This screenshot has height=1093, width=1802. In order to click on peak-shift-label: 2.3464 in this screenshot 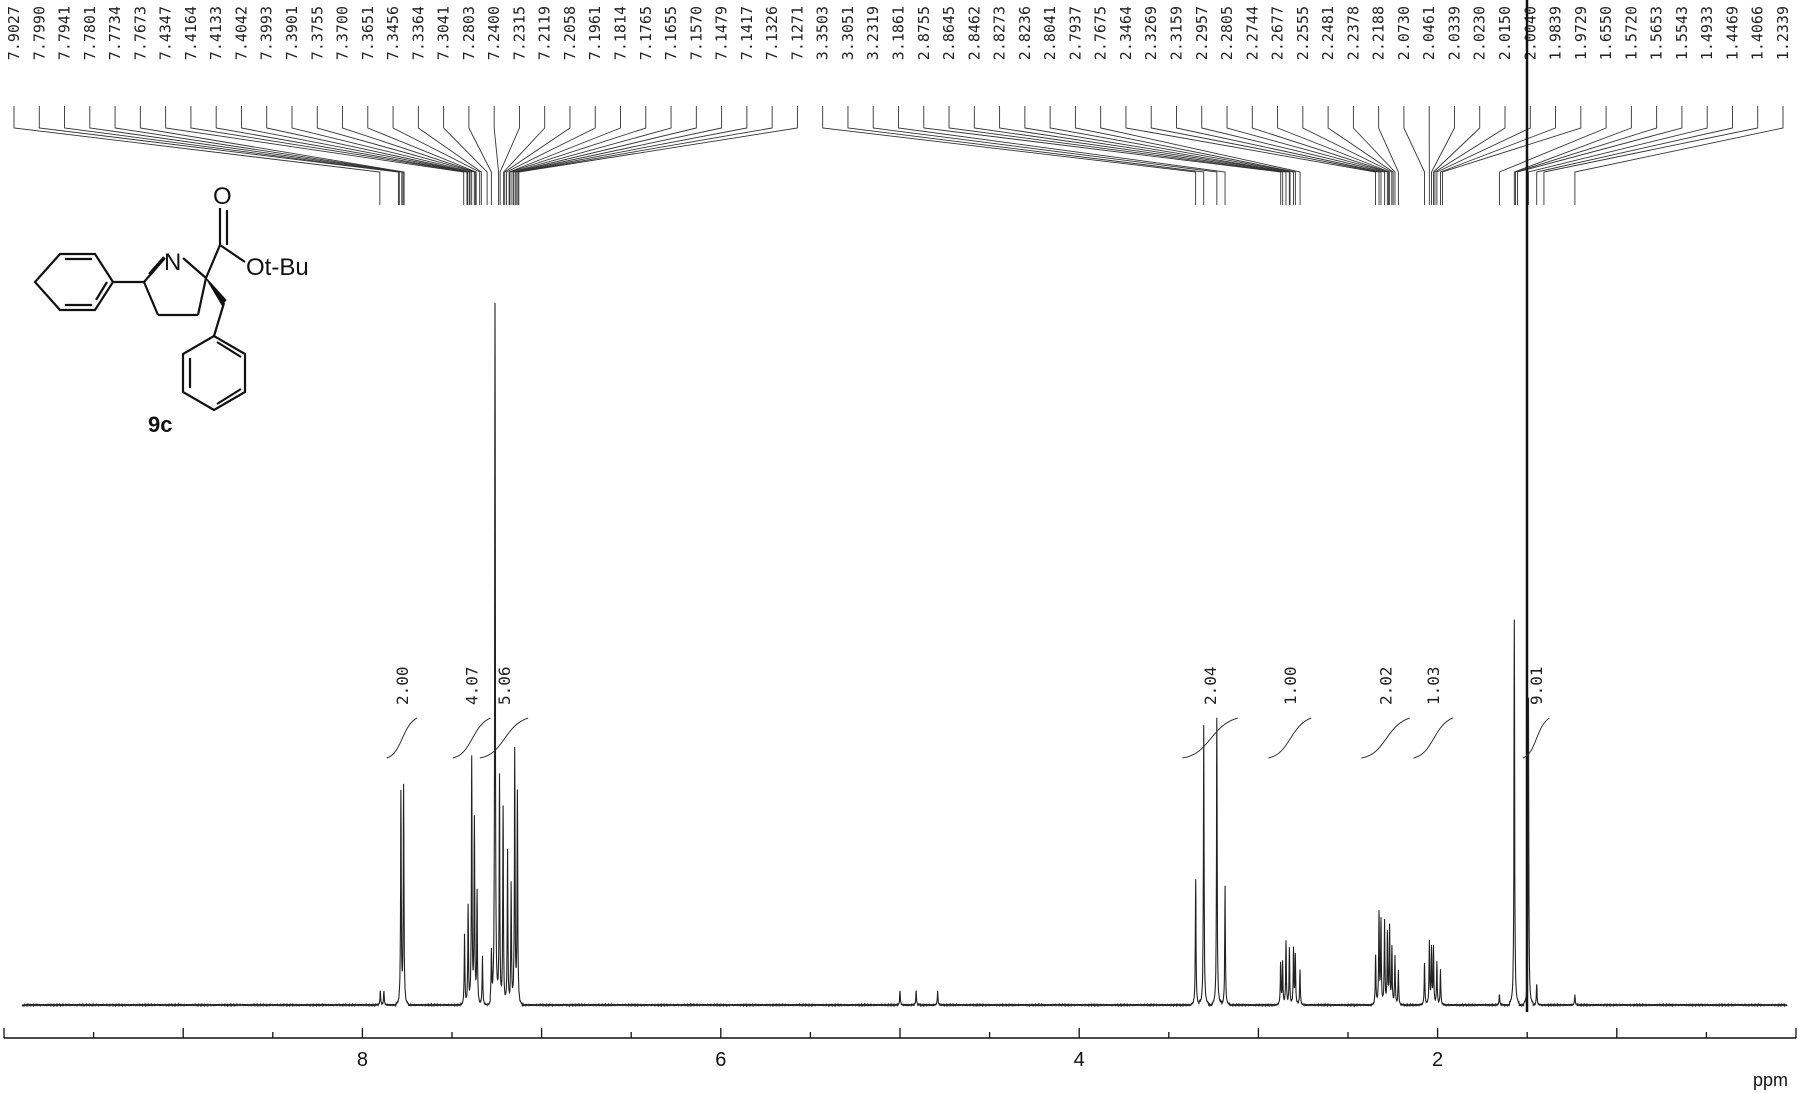, I will do `click(1126, 33)`.